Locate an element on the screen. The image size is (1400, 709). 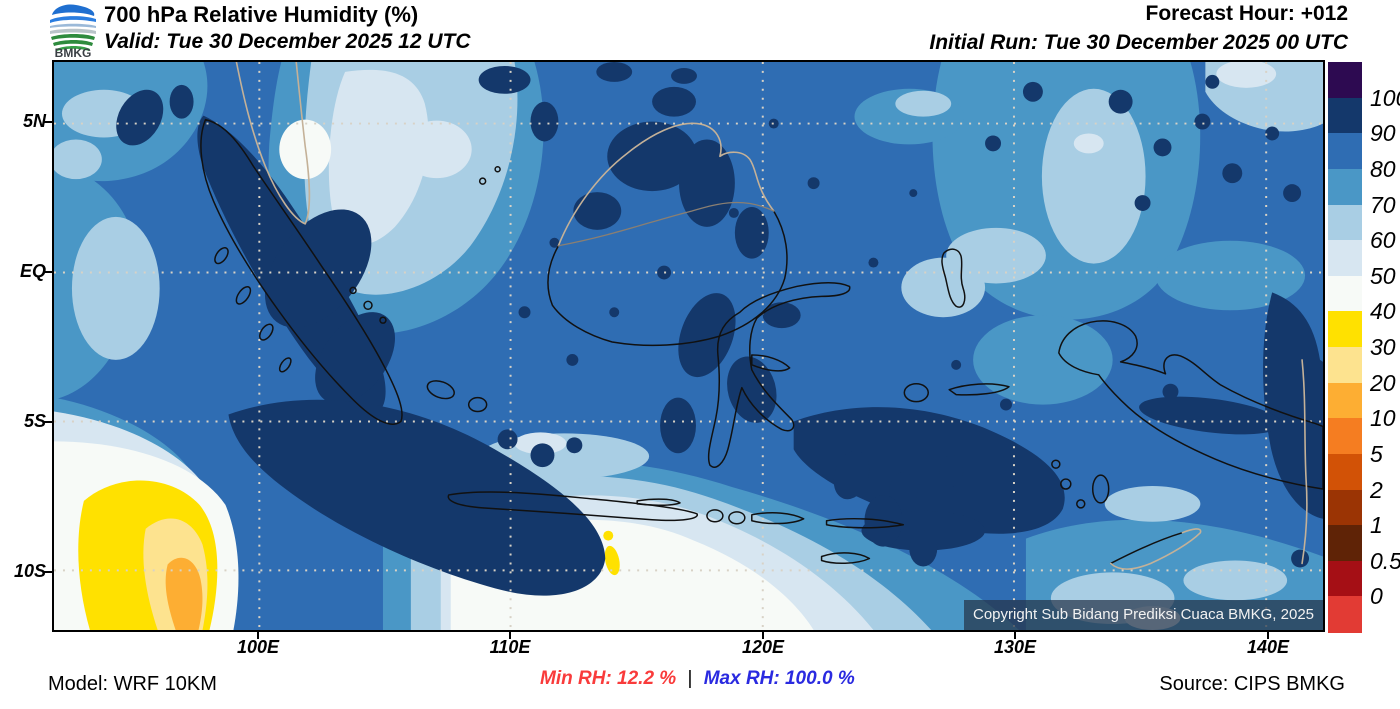
colorbar-label: 90 is located at coordinates (1383, 133).